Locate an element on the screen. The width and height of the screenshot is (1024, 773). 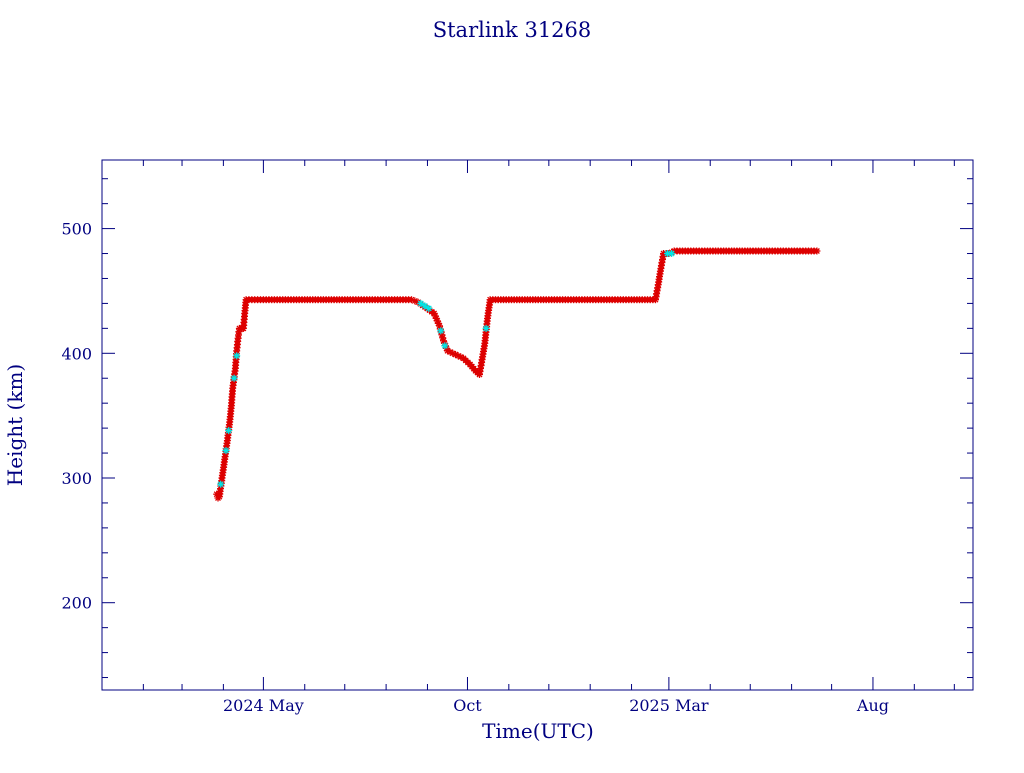
y-tick-label: 400 is located at coordinates (76, 353).